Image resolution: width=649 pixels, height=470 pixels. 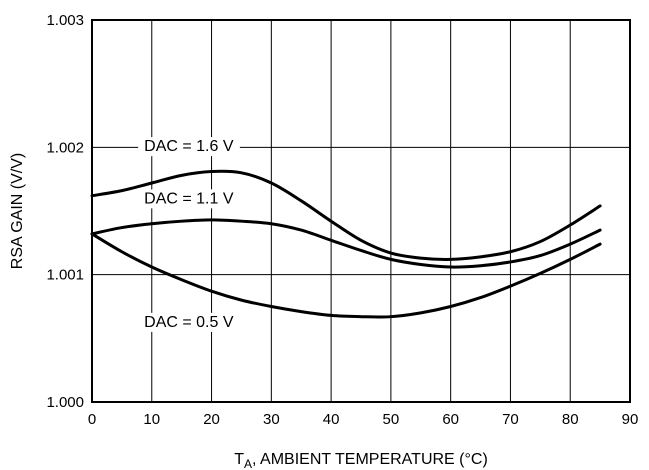 What do you see at coordinates (65, 275) in the screenshot?
I see `y-tick-label: 1.001` at bounding box center [65, 275].